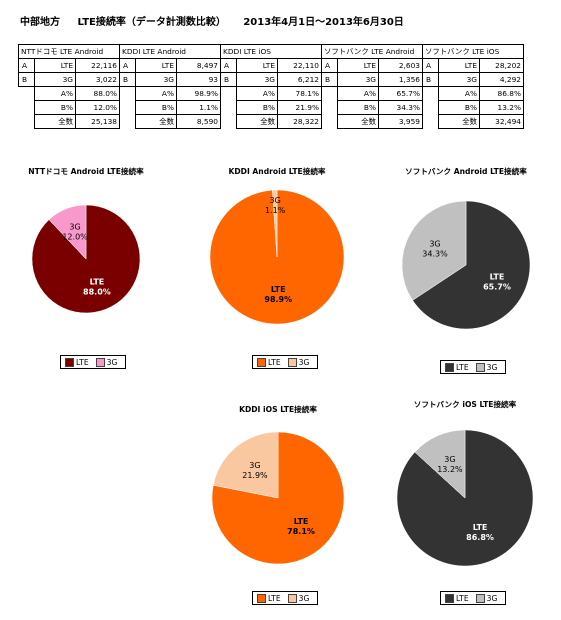 The width and height of the screenshot is (561, 620). What do you see at coordinates (450, 469) in the screenshot?
I see `slice-label-value: 13.2%` at bounding box center [450, 469].